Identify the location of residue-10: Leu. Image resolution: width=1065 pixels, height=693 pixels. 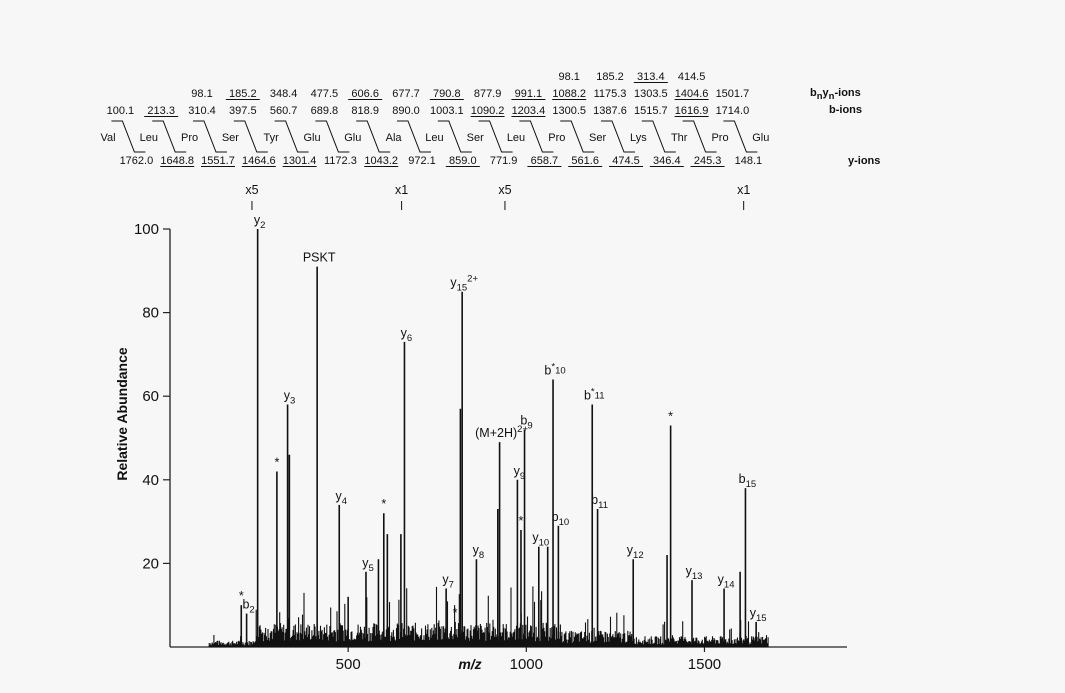
(516, 138).